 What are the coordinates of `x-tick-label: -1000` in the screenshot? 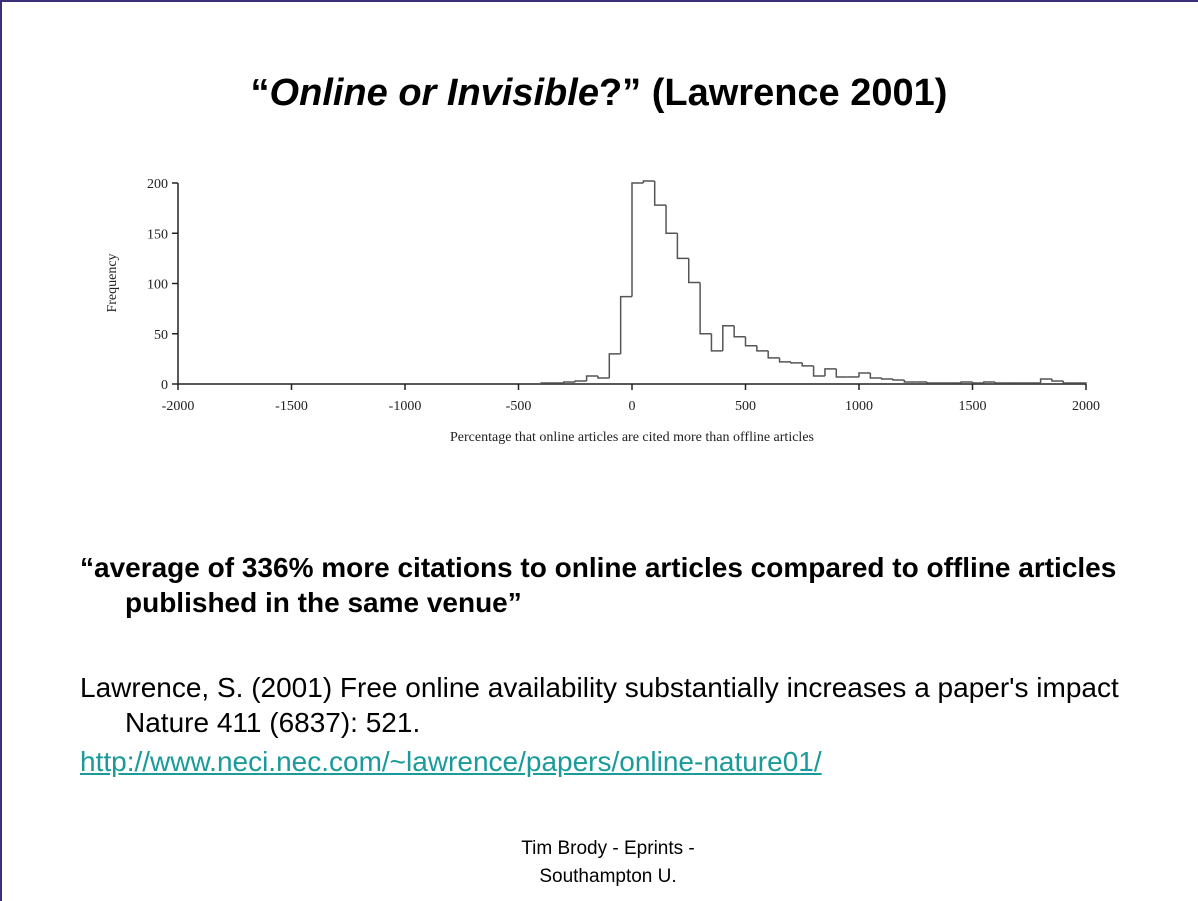 It's located at (405, 406).